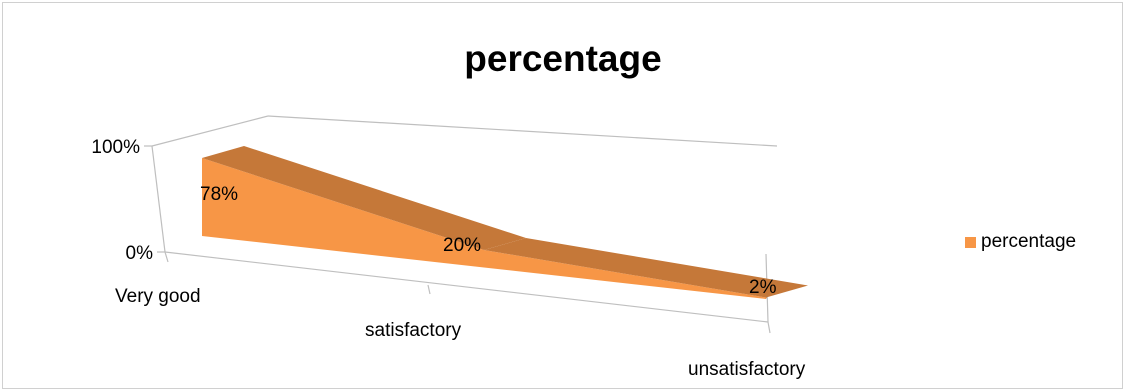 Image resolution: width=1126 pixels, height=391 pixels. Describe the element at coordinates (219, 194) in the screenshot. I see `data-label: 78%` at that location.